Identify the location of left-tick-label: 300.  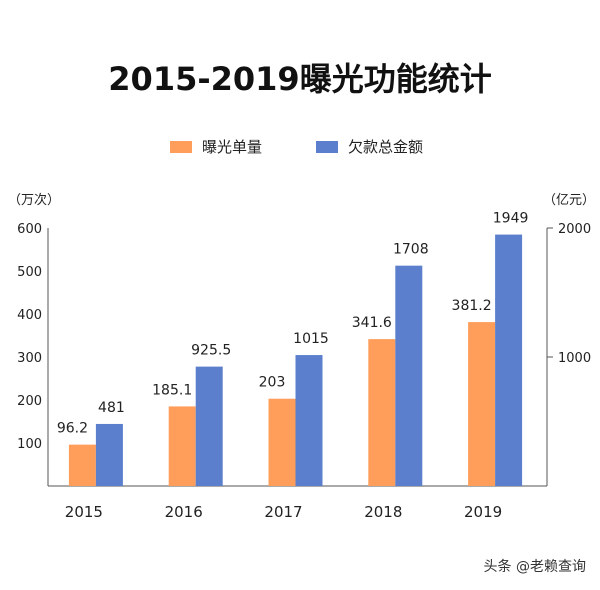
(29, 358).